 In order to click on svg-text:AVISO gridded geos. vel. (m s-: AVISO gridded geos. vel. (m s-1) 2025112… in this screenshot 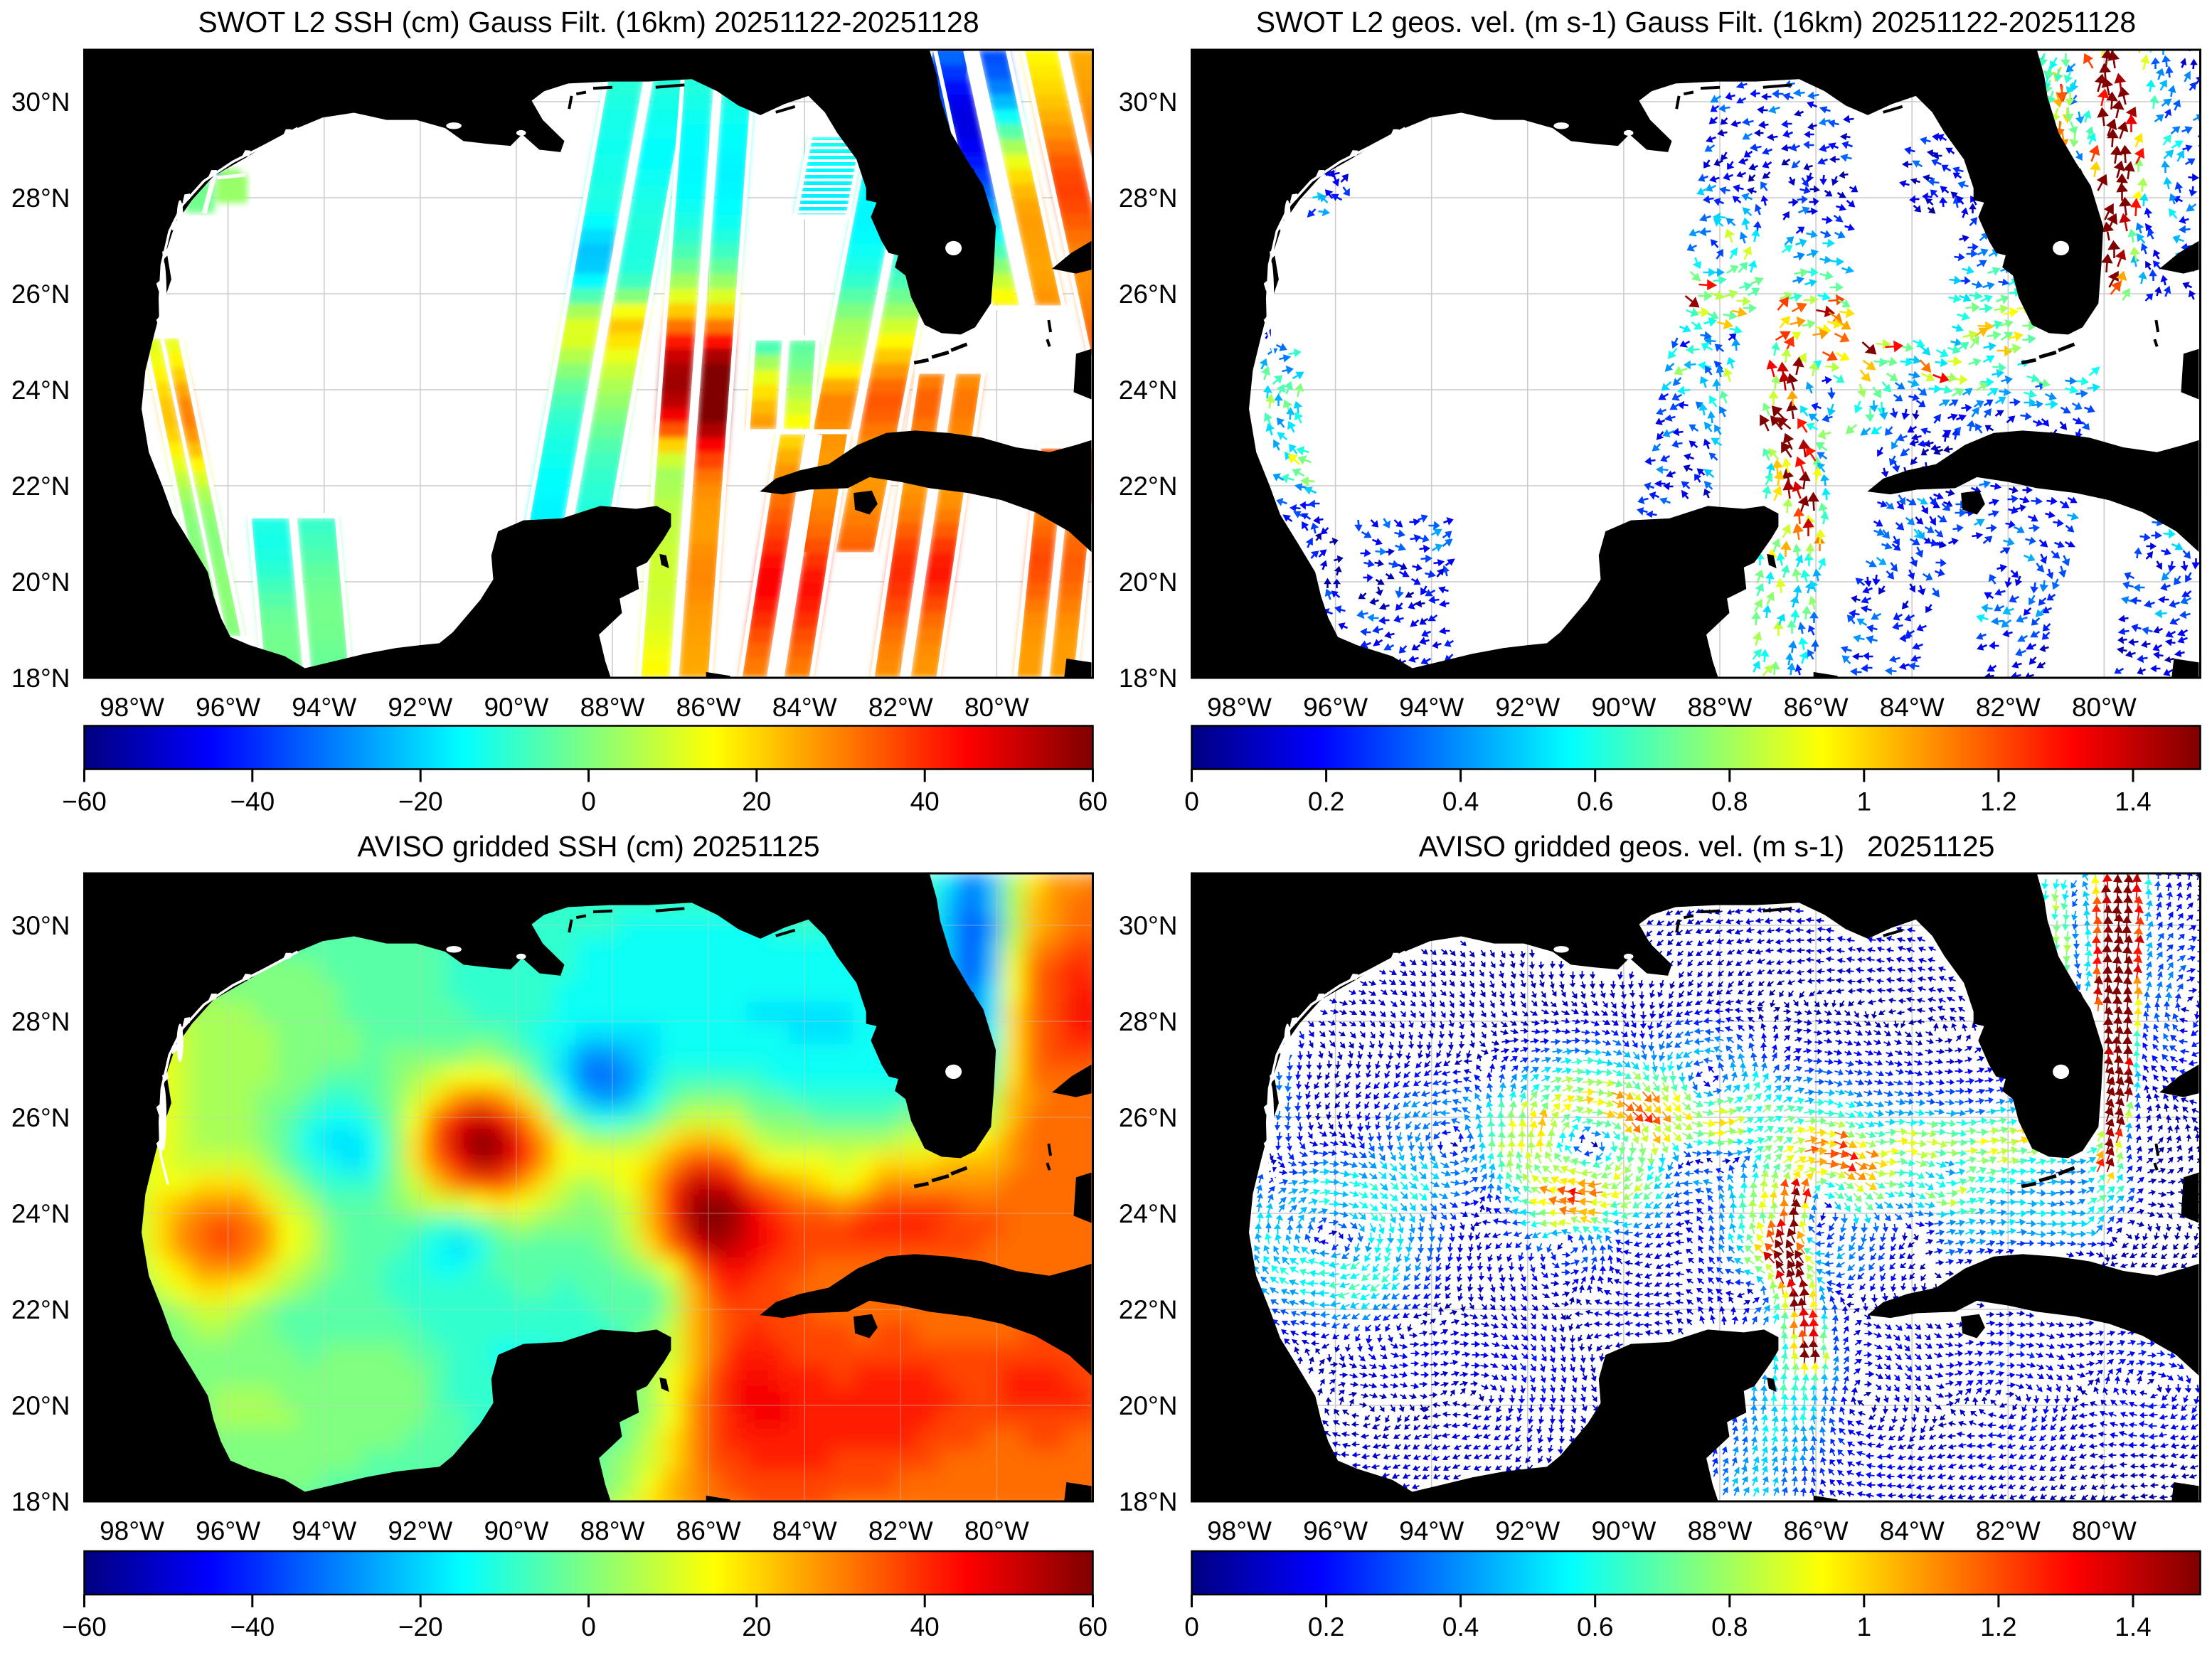, I will do `click(1707, 847)`.